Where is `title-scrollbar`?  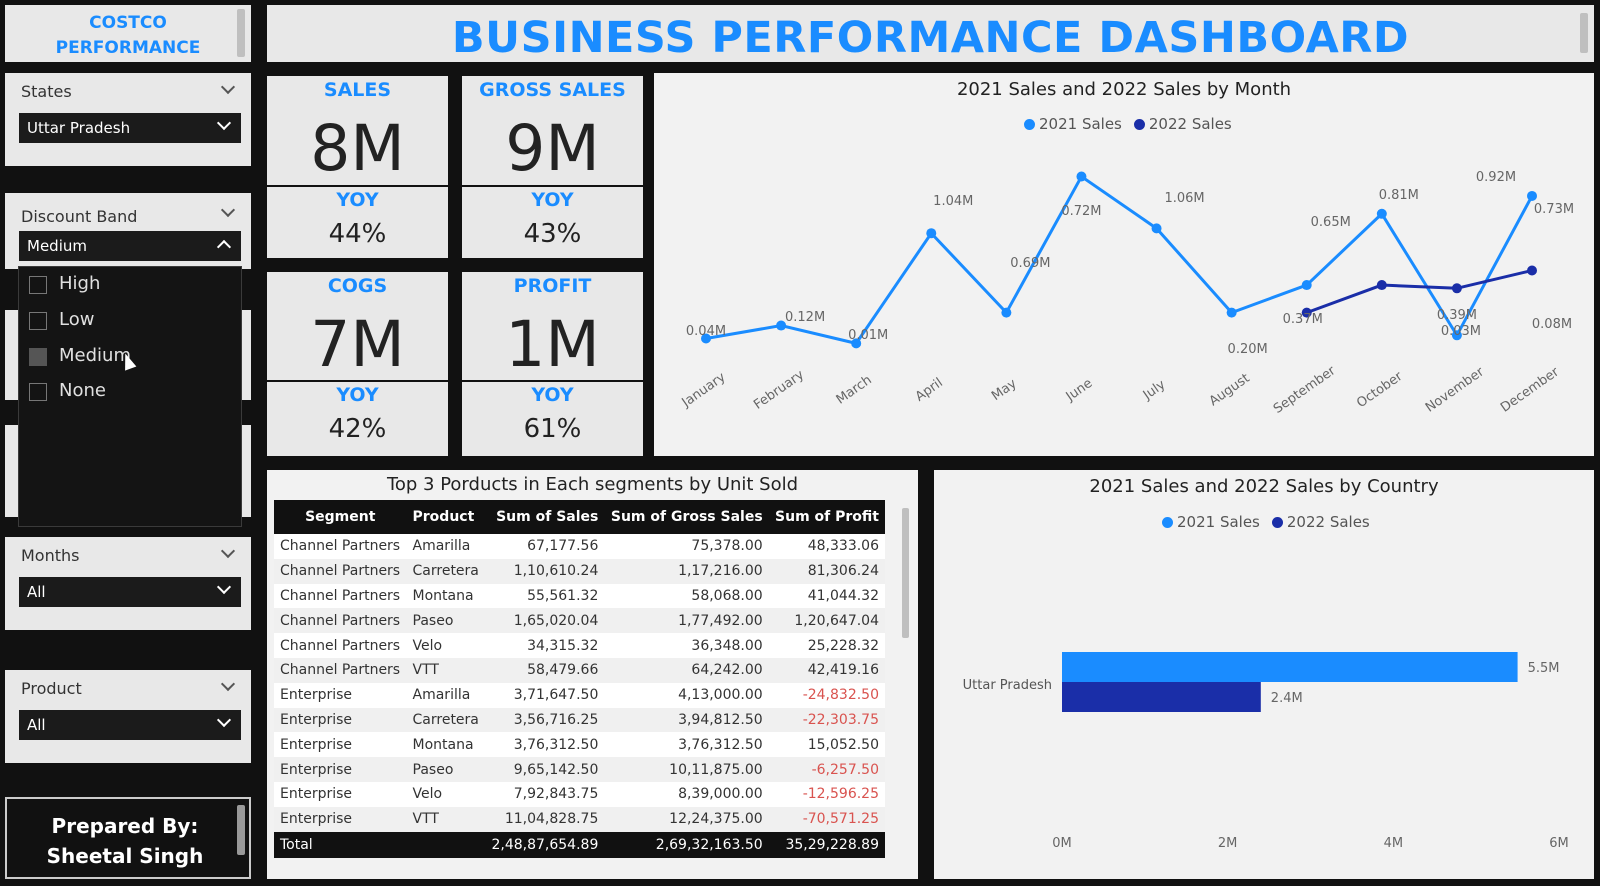 title-scrollbar is located at coordinates (1584, 33).